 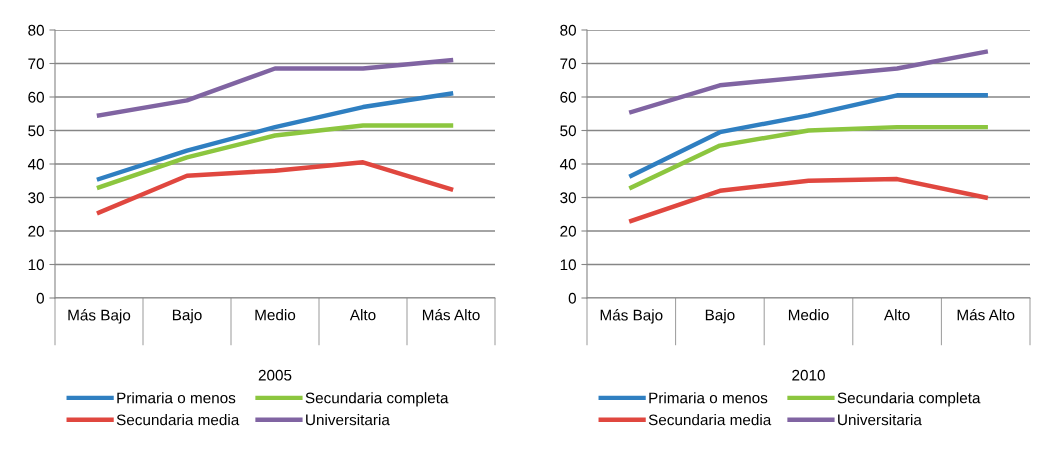 What do you see at coordinates (275, 375) in the screenshot?
I see `x-axis-title: 2005` at bounding box center [275, 375].